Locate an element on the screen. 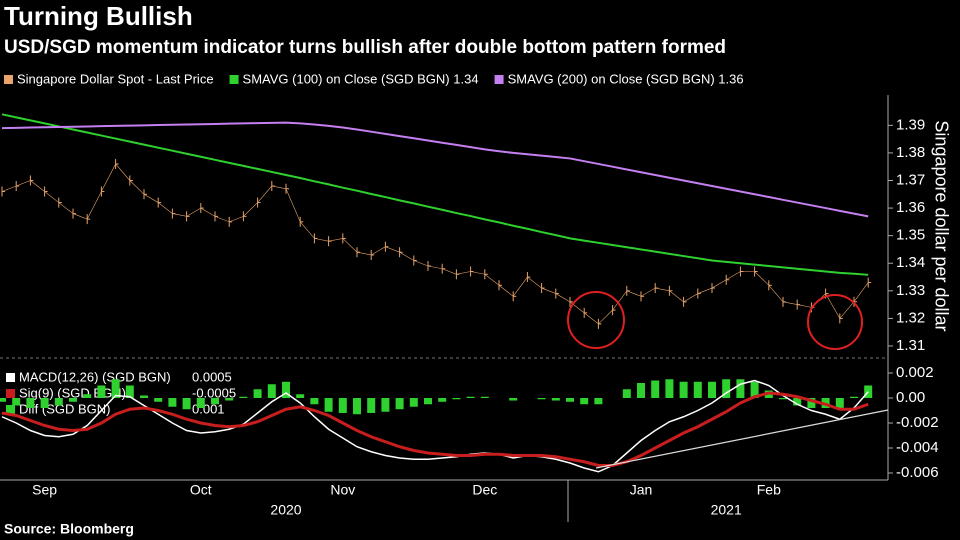 The image size is (960, 540). y-tick-label: 1.35 is located at coordinates (910, 235).